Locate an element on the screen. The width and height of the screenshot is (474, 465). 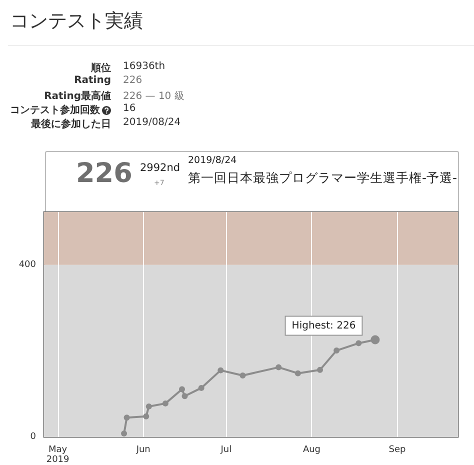
x-tick-label: Aug is located at coordinates (311, 450).